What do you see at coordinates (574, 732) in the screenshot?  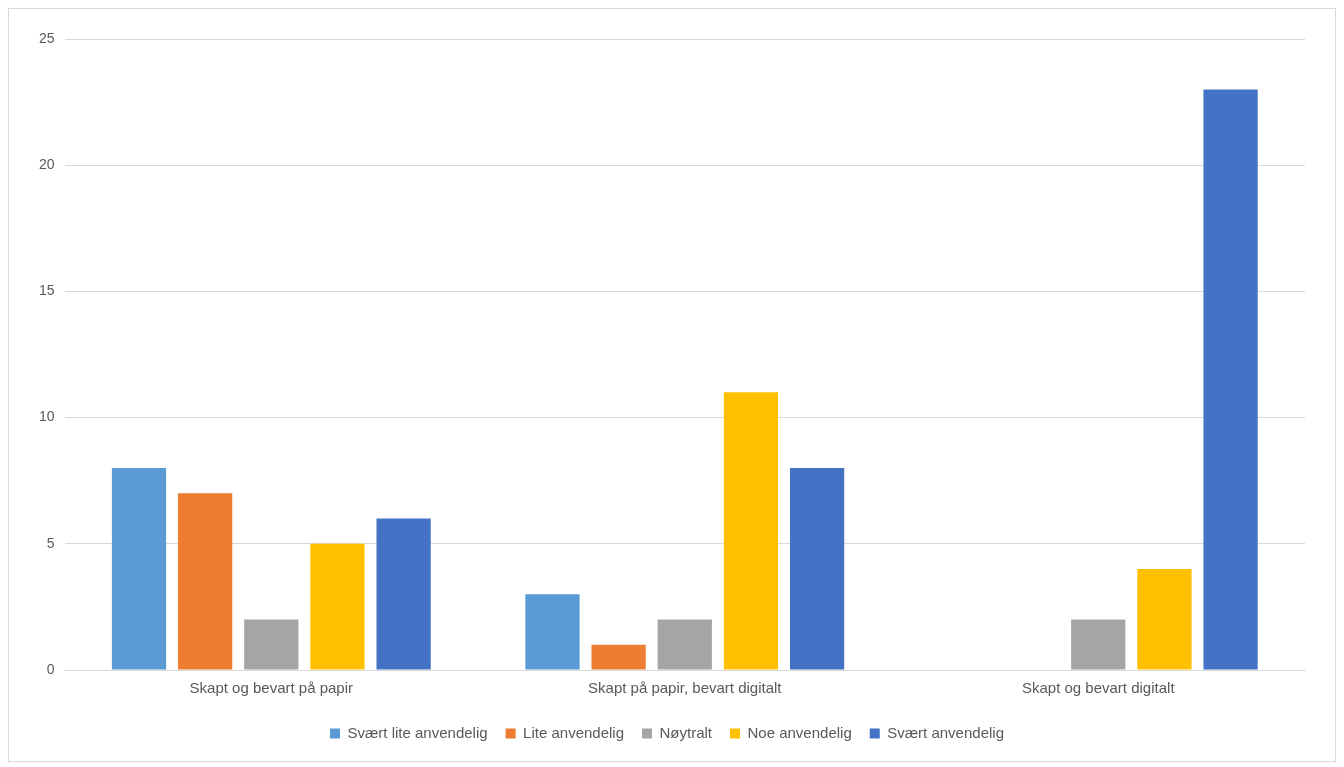 I see `legend-label: Lite anvendelig` at bounding box center [574, 732].